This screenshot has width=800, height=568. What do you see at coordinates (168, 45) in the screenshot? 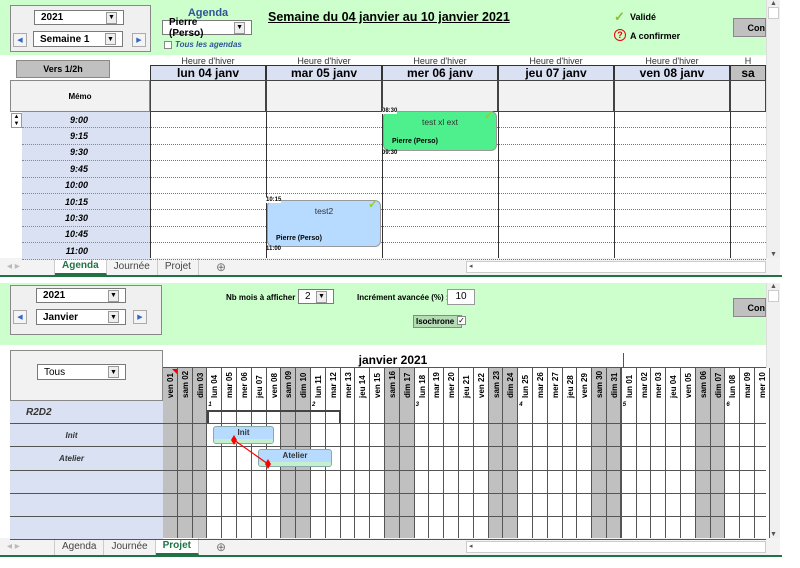
I see `all-agendas-checkbox` at bounding box center [168, 45].